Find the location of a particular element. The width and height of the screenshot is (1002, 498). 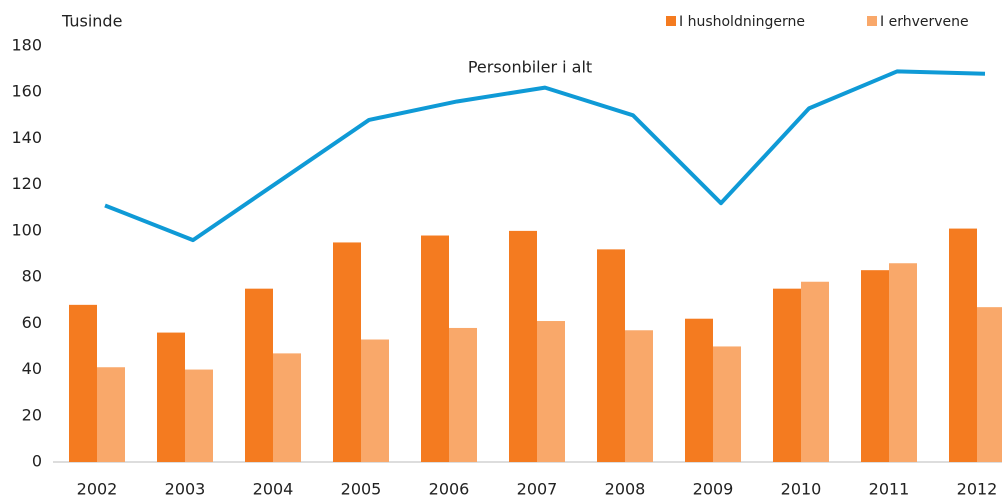

y-tick-label: 20 is located at coordinates (32, 414).